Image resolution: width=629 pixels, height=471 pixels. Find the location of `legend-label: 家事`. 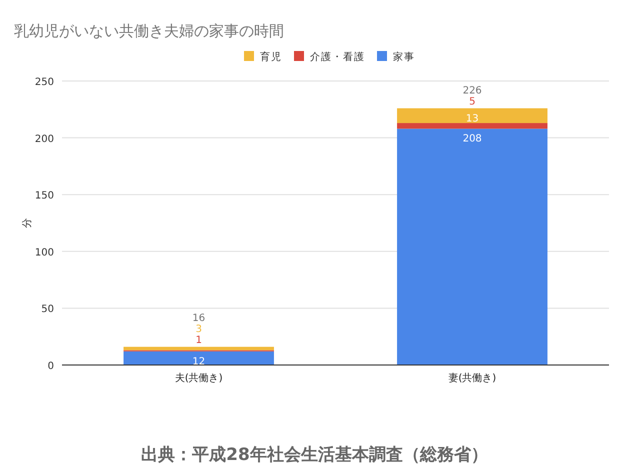

legend-label: 家事 is located at coordinates (404, 57).